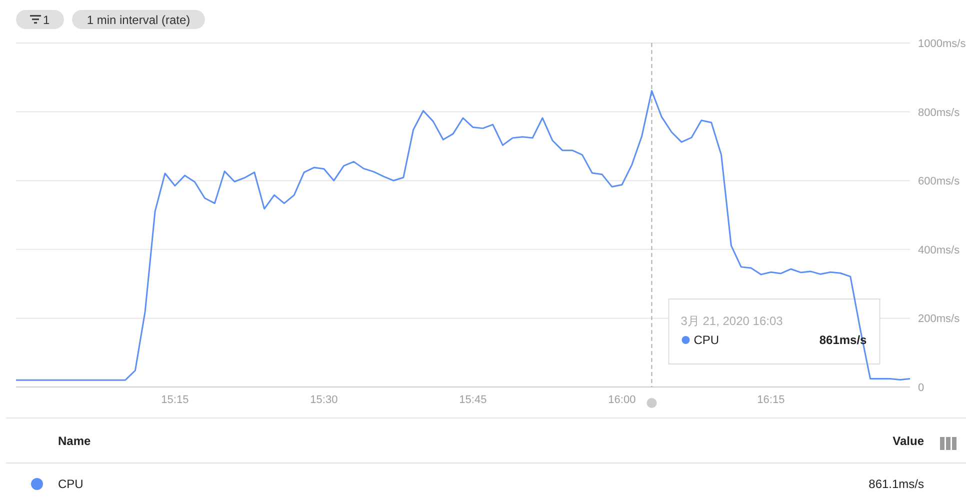  What do you see at coordinates (138, 20) in the screenshot?
I see `text: 1 min interval (rate)` at bounding box center [138, 20].